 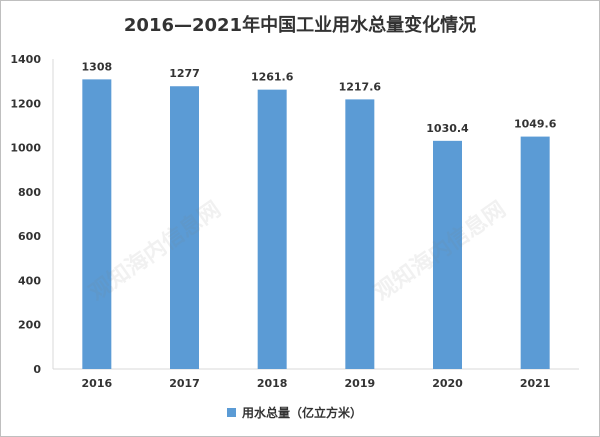 I want to click on chart-title: 2016—2021年中国工业用水总量变化情况, so click(x=300, y=25).